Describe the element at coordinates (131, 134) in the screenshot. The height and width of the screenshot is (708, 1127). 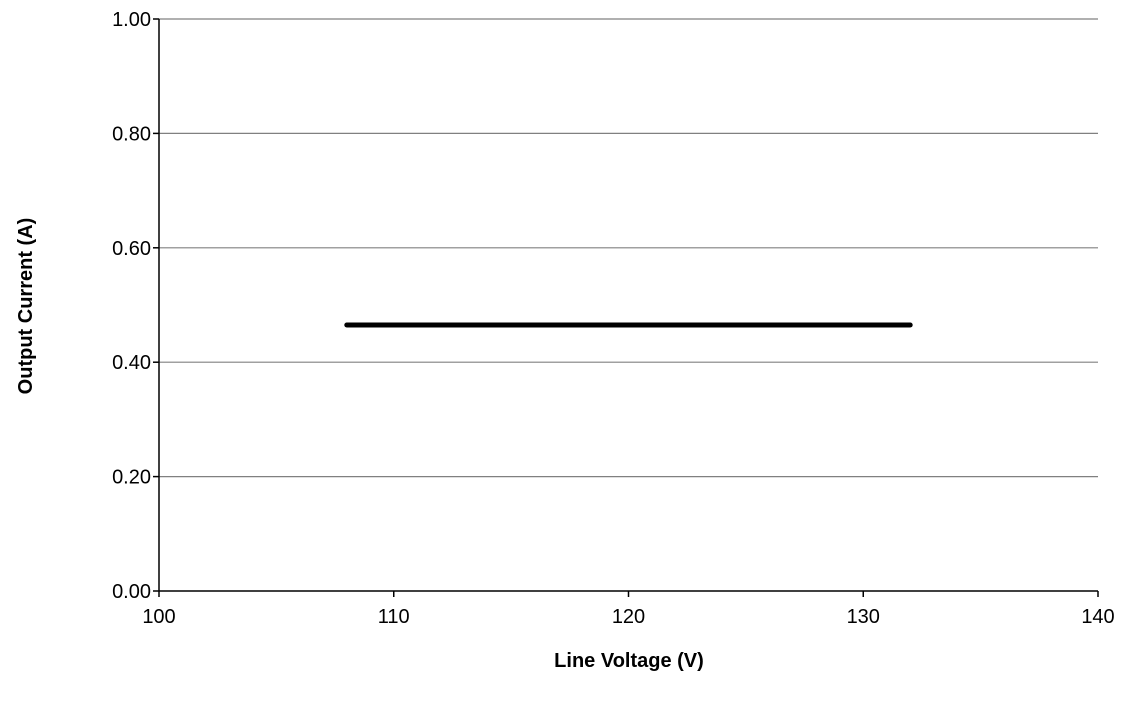
I see `y-tick-label: 0.80` at that location.